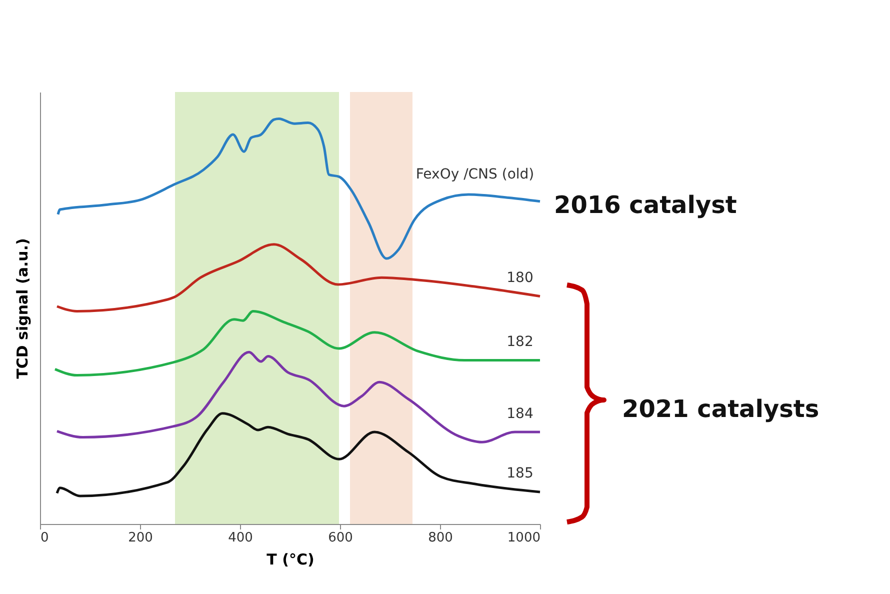  I want to click on x-tick-label: 200, so click(140, 538).